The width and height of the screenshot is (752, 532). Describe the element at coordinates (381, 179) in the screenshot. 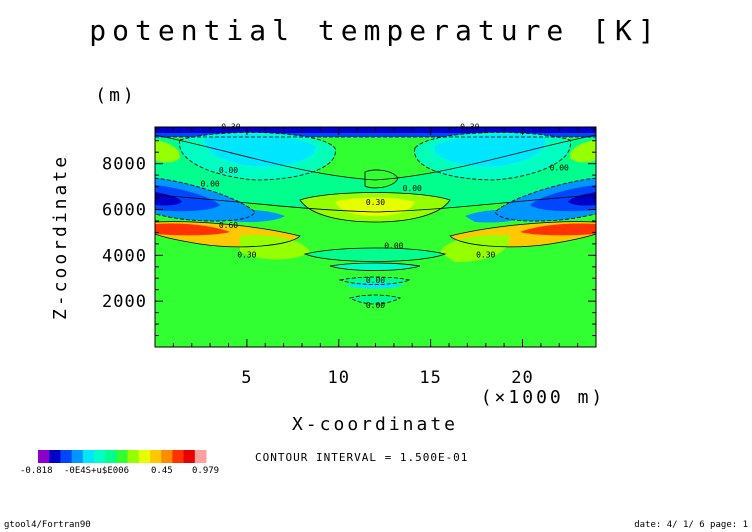

I see `fill-green-center-top` at that location.